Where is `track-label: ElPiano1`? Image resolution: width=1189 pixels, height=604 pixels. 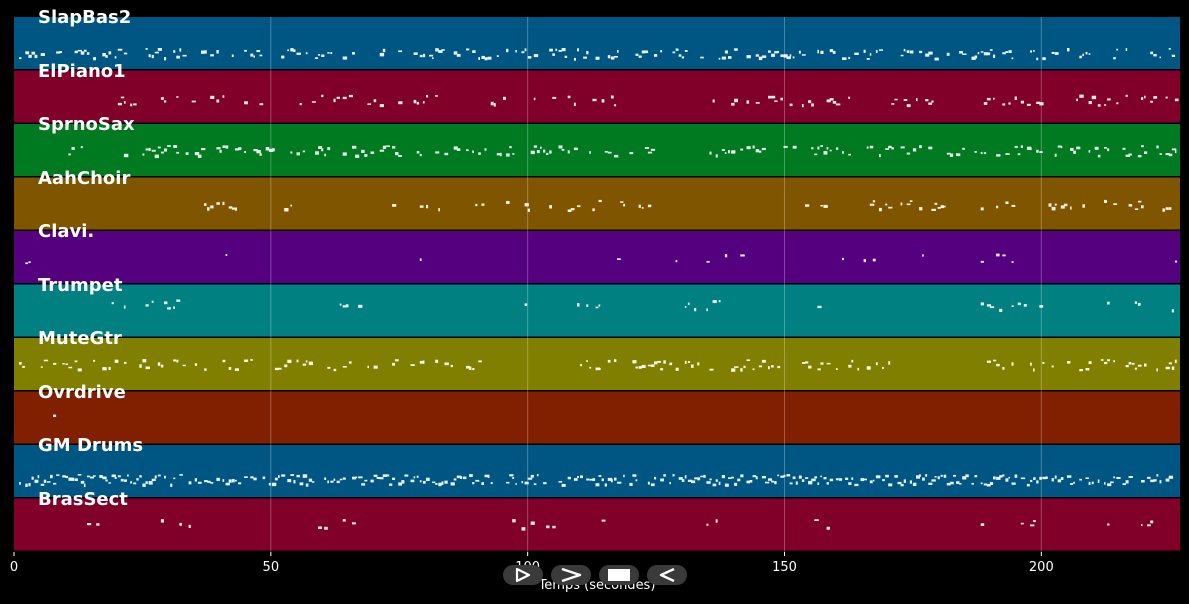
track-label: ElPiano1 is located at coordinates (82, 71).